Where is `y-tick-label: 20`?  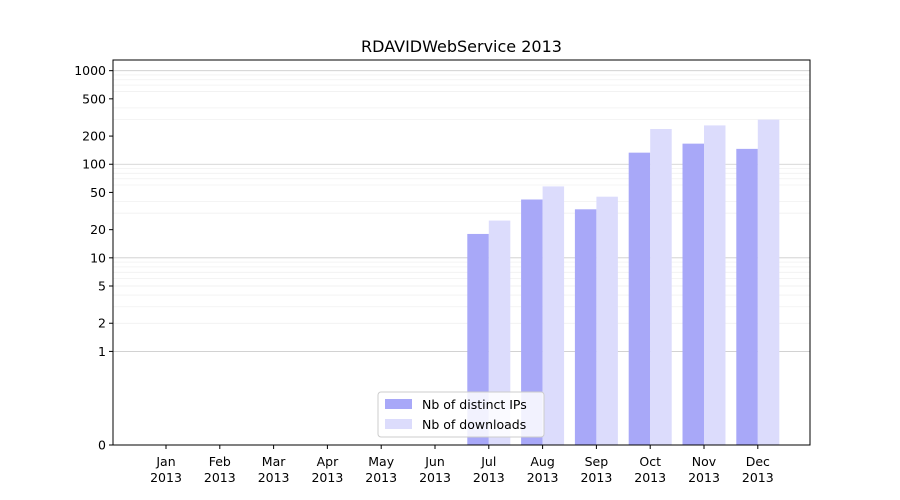
y-tick-label: 20 is located at coordinates (98, 229).